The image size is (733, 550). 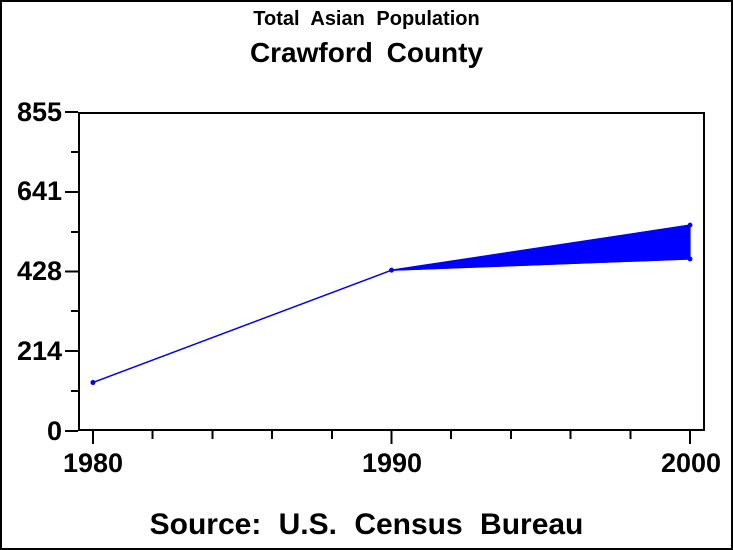 What do you see at coordinates (392, 463) in the screenshot?
I see `x-axis-tick-label: 1990` at bounding box center [392, 463].